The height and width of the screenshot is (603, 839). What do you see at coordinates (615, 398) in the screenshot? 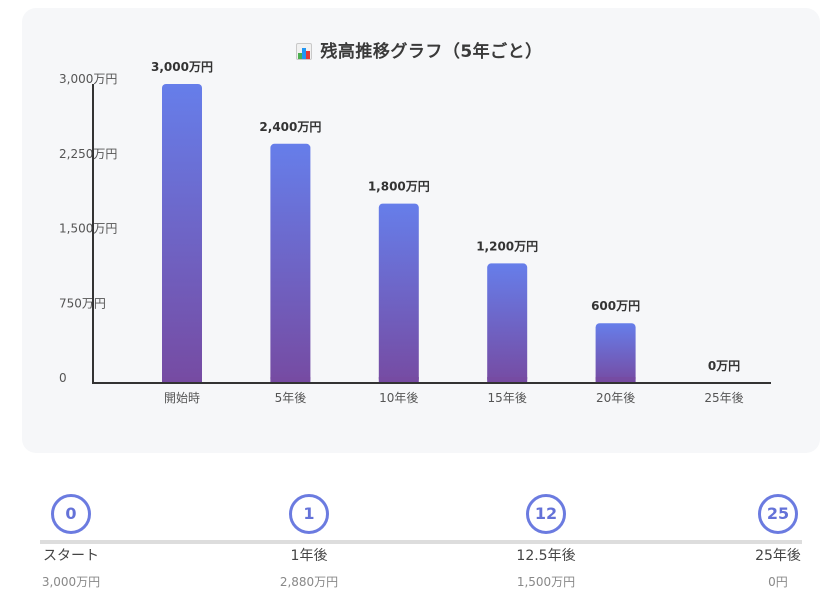
I see `x-tick-label: 20年後` at bounding box center [615, 398].